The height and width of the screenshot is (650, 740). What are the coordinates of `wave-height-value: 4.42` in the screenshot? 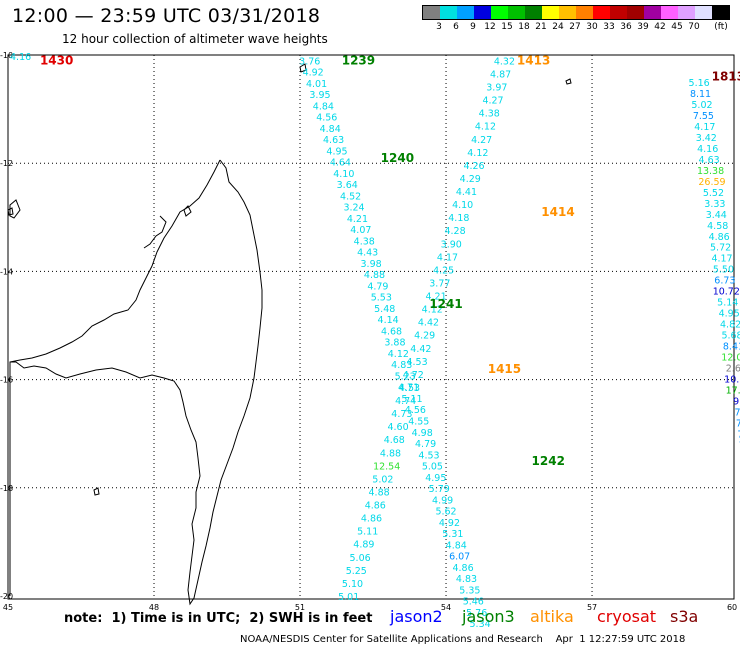 It's located at (420, 349).